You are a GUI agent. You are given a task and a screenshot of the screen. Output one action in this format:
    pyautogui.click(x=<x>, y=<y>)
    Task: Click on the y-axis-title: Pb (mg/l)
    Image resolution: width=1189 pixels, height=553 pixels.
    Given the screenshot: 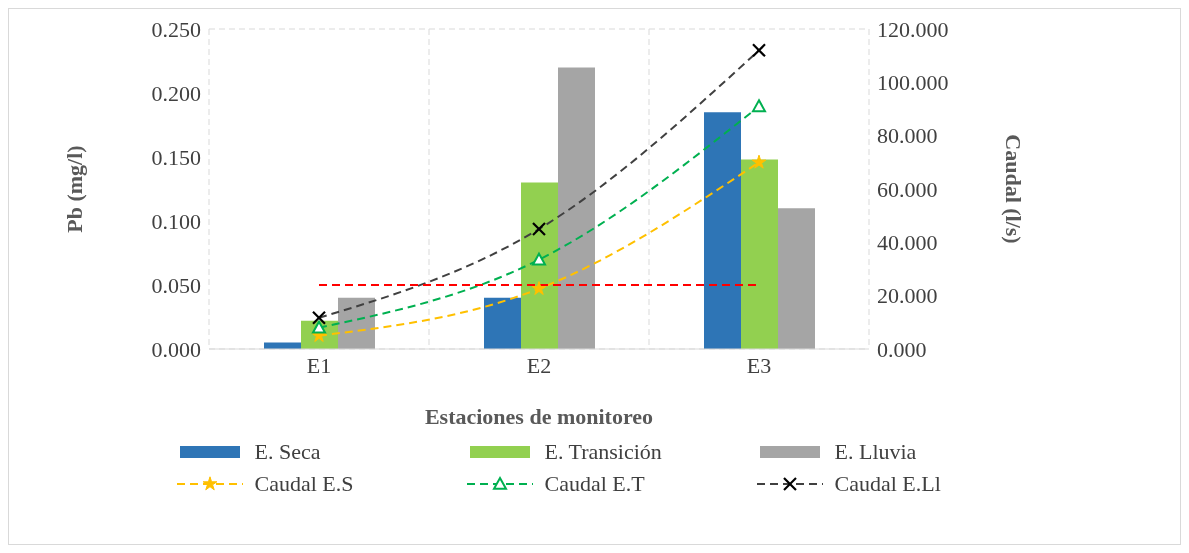 What is the action you would take?
    pyautogui.click(x=74, y=189)
    